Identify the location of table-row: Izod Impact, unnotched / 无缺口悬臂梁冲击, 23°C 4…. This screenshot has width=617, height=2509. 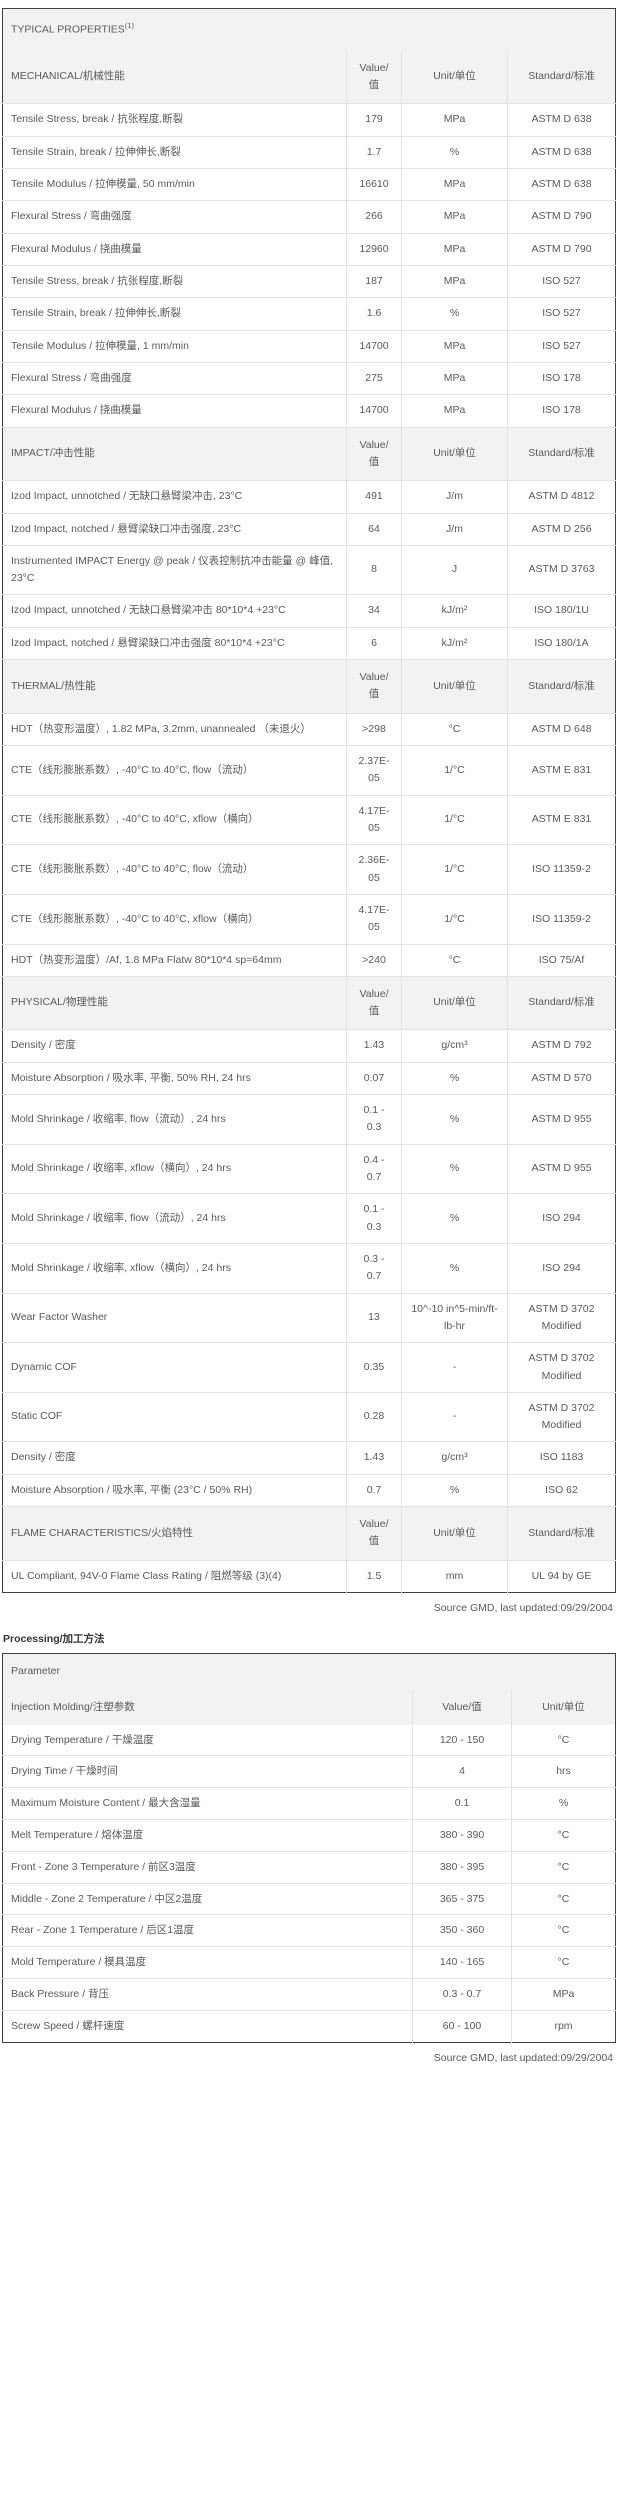
(309, 497).